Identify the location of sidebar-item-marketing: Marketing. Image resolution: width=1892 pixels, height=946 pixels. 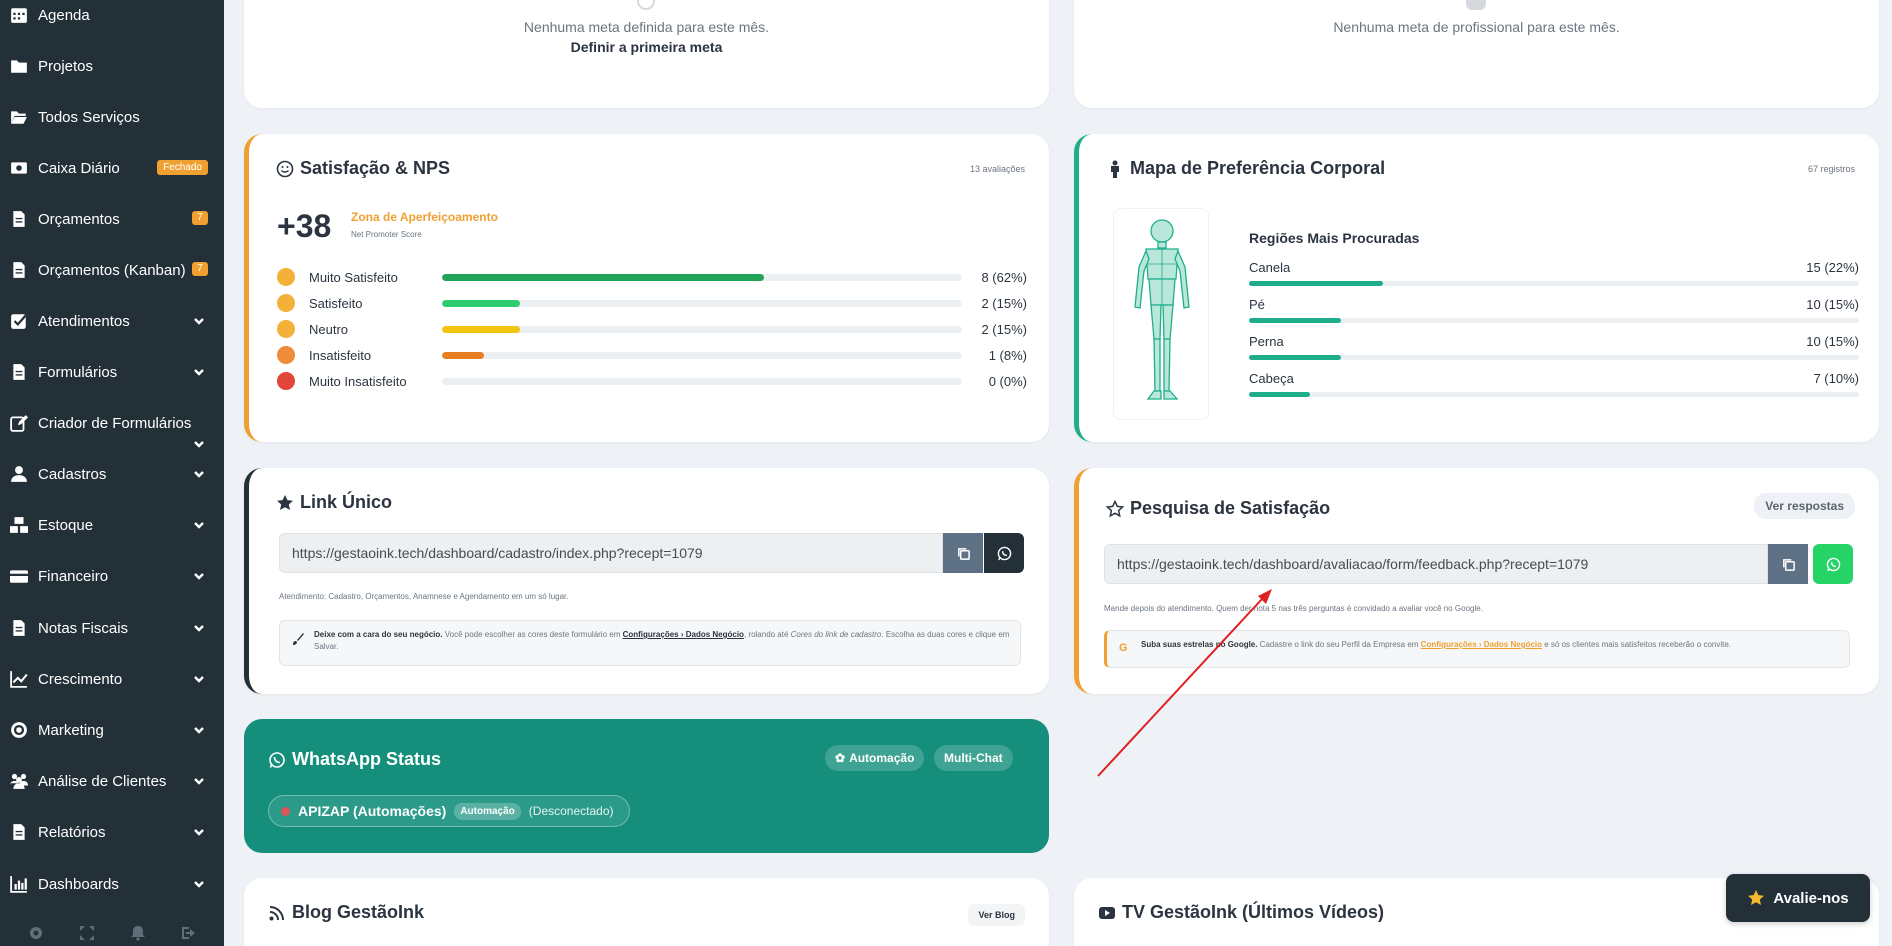
(112, 730).